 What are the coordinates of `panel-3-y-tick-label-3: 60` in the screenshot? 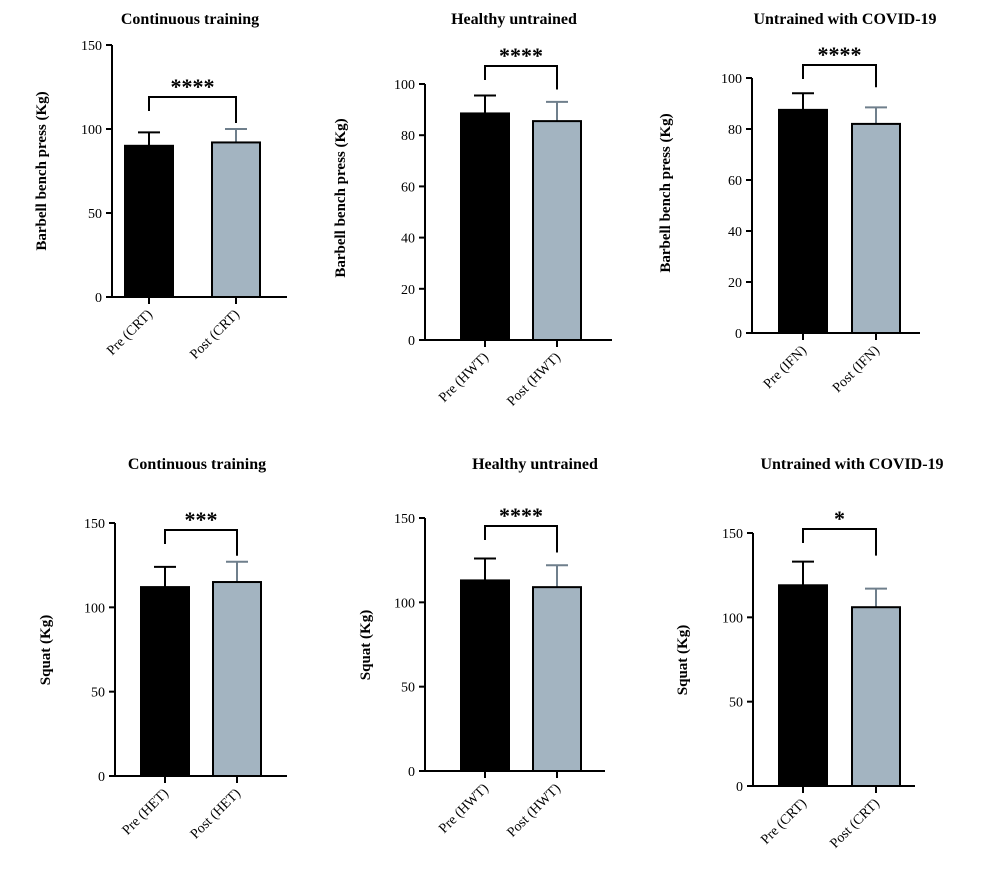 It's located at (735, 181).